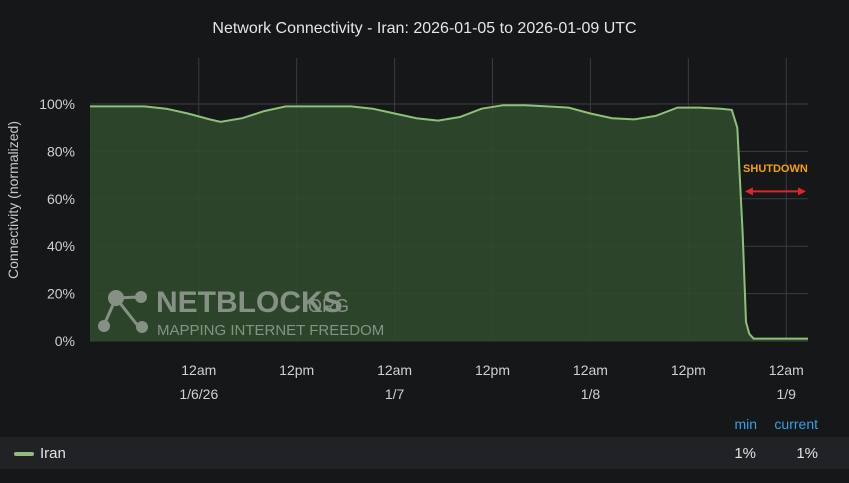  Describe the element at coordinates (802, 191) in the screenshot. I see `shutdown-arrow-right-head` at that location.